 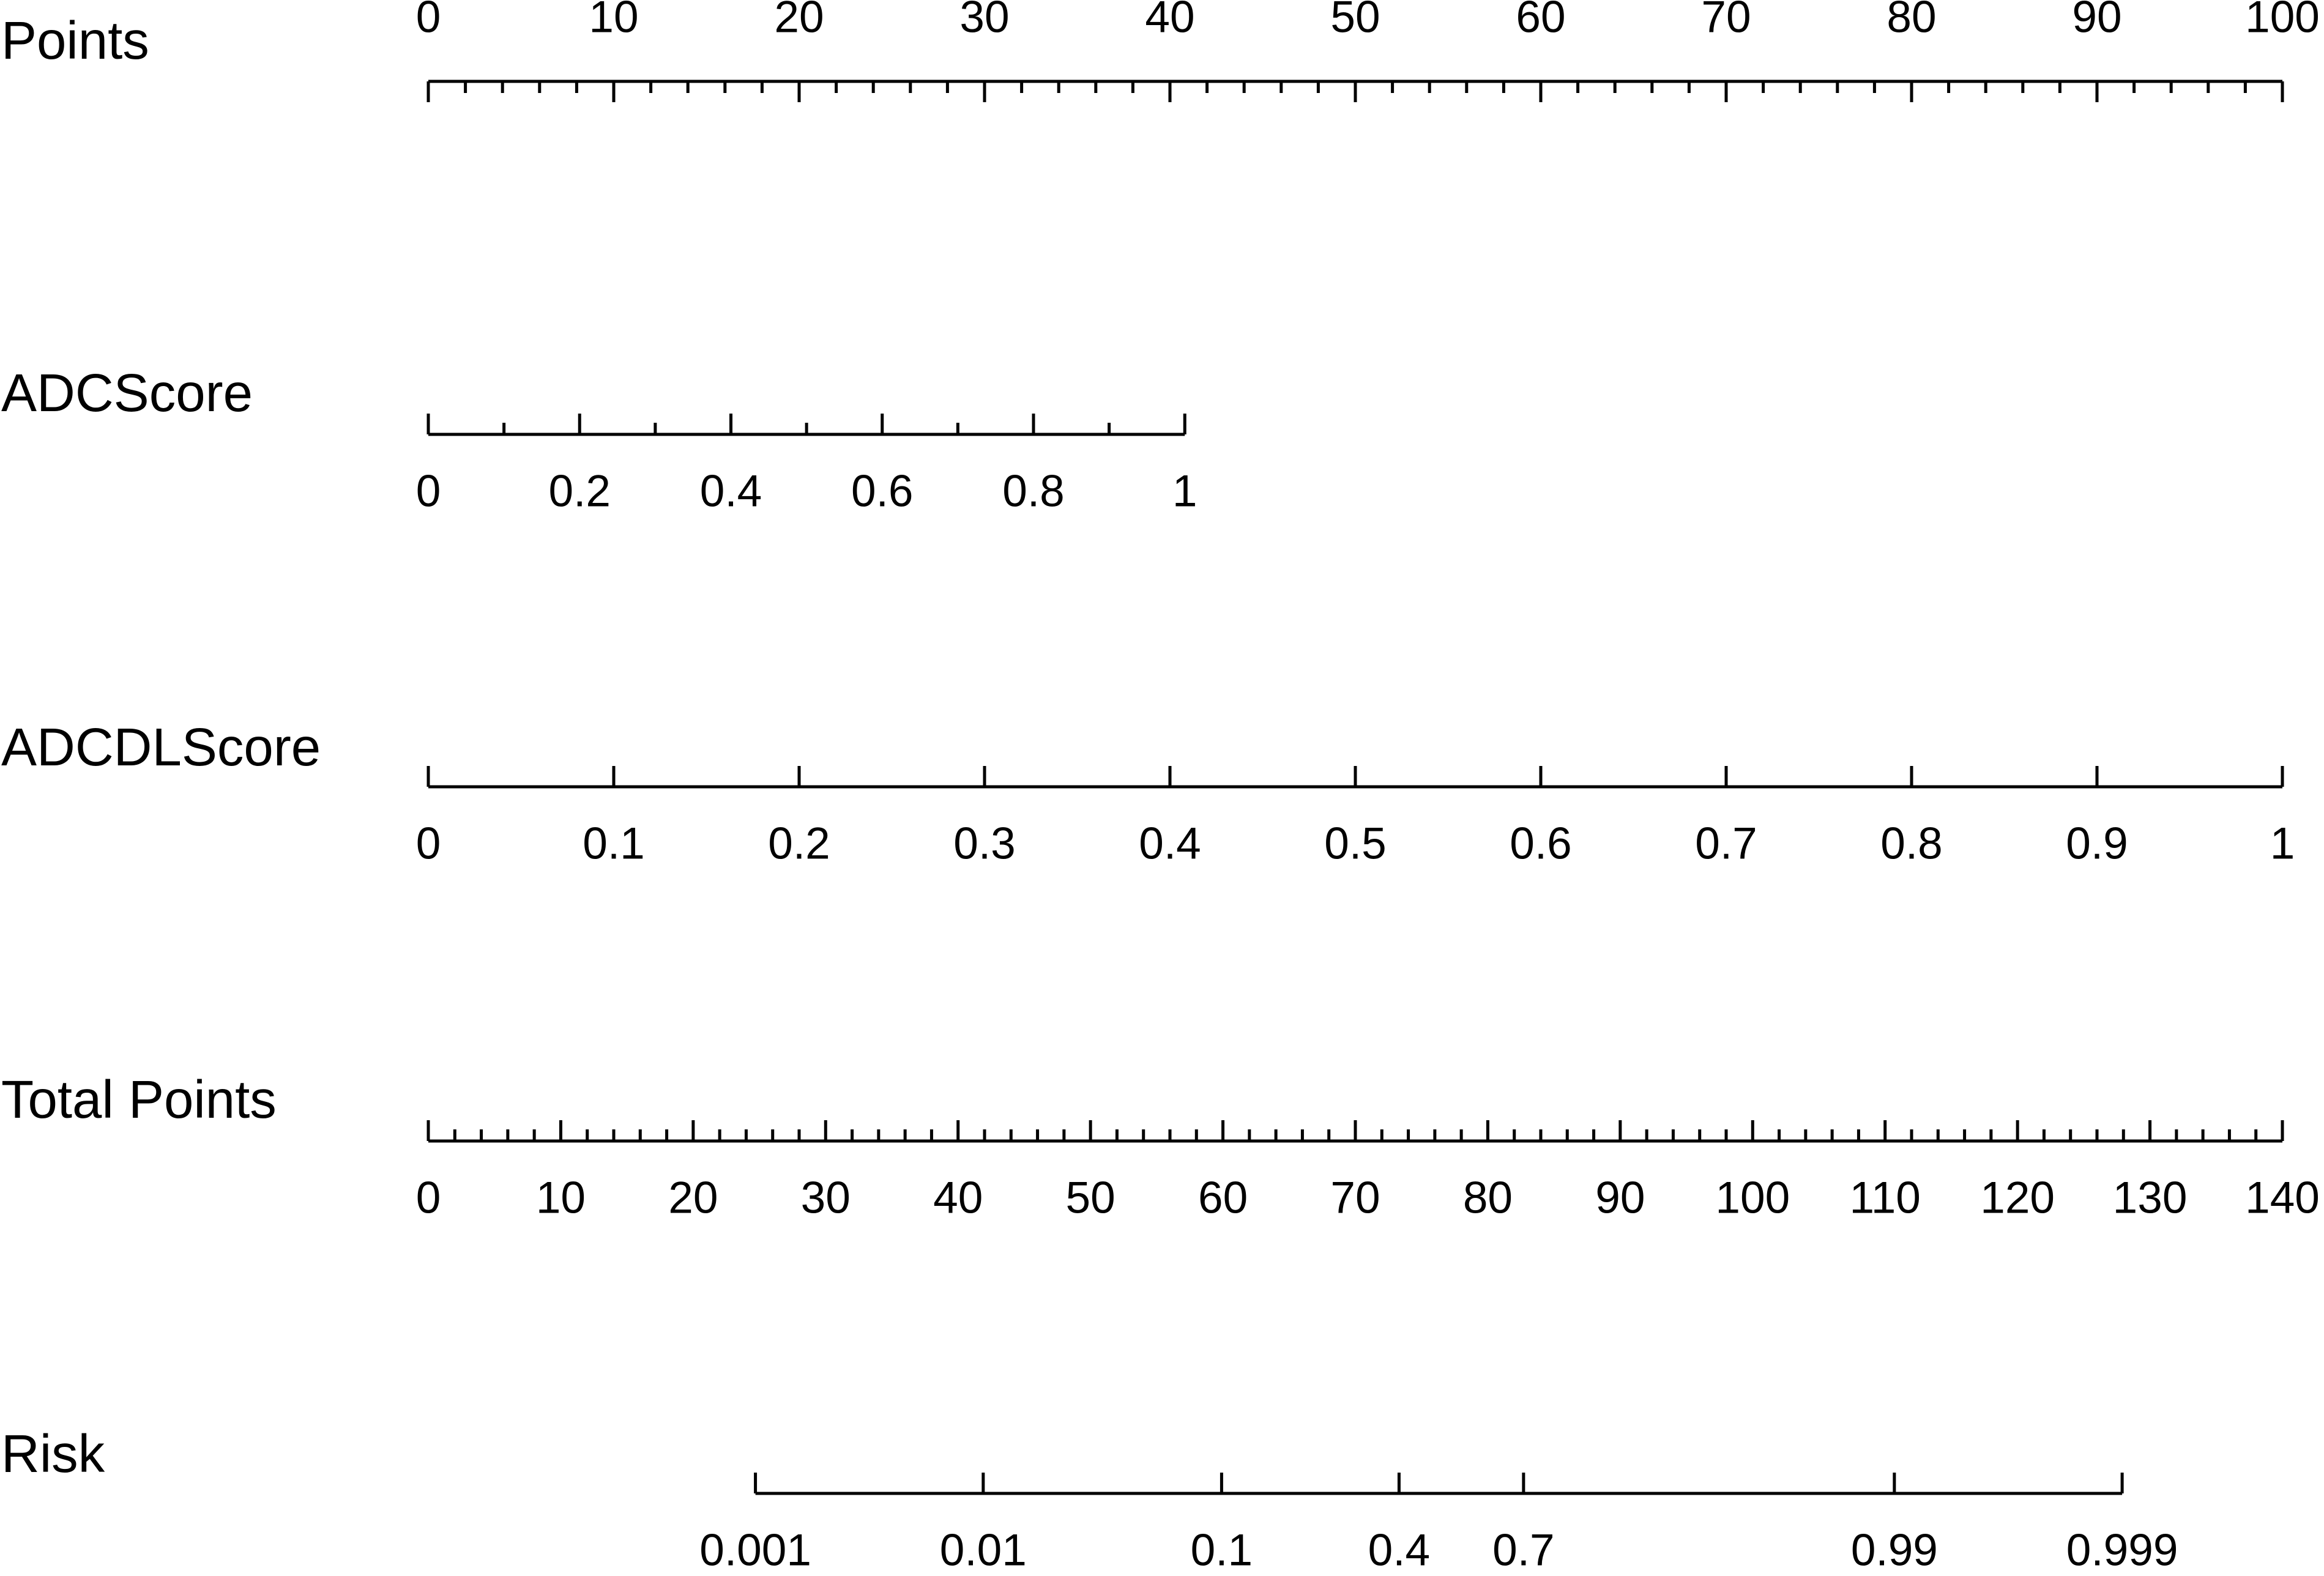 I want to click on tick-label: 0.001, so click(x=755, y=1550).